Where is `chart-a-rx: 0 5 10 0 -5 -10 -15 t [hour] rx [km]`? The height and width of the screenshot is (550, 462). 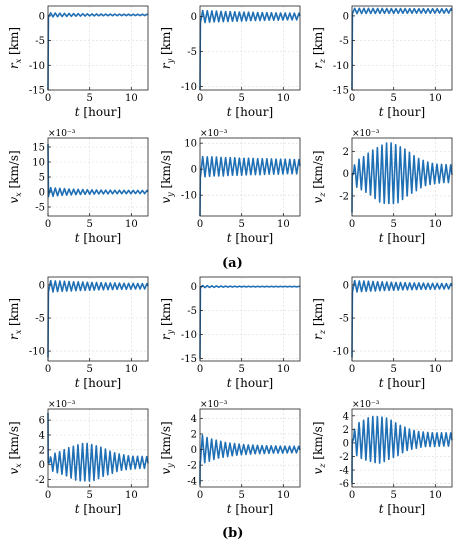 chart-a-rx: 0 5 10 0 -5 -10 -15 t [hour] rx [km] is located at coordinates (78, 62).